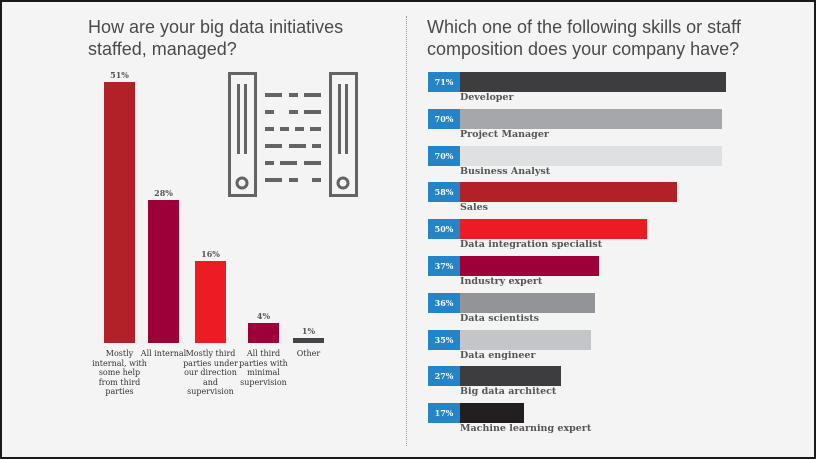  What do you see at coordinates (163, 192) in the screenshot?
I see `bar-value-label: 28%` at bounding box center [163, 192].